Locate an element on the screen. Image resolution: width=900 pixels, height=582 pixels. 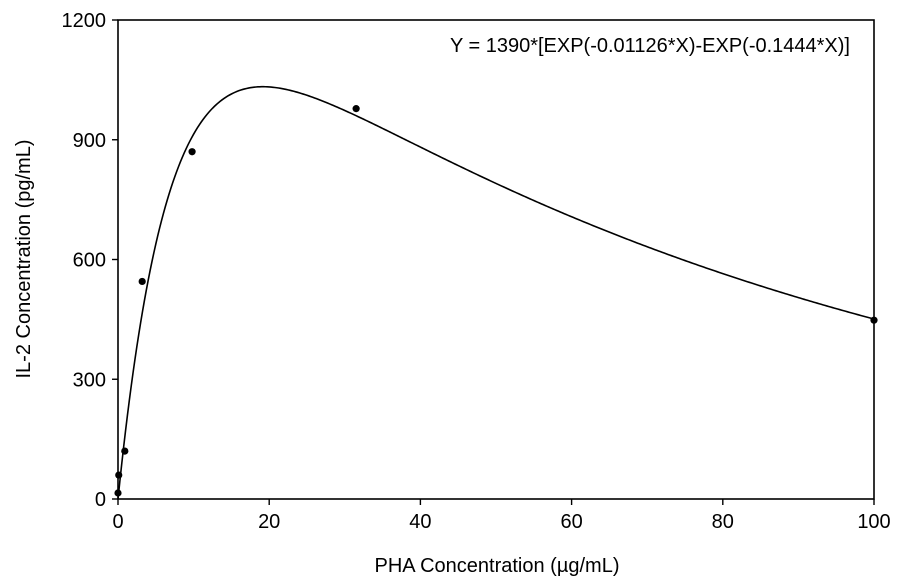
x-tick-label: 60 is located at coordinates (571, 522).